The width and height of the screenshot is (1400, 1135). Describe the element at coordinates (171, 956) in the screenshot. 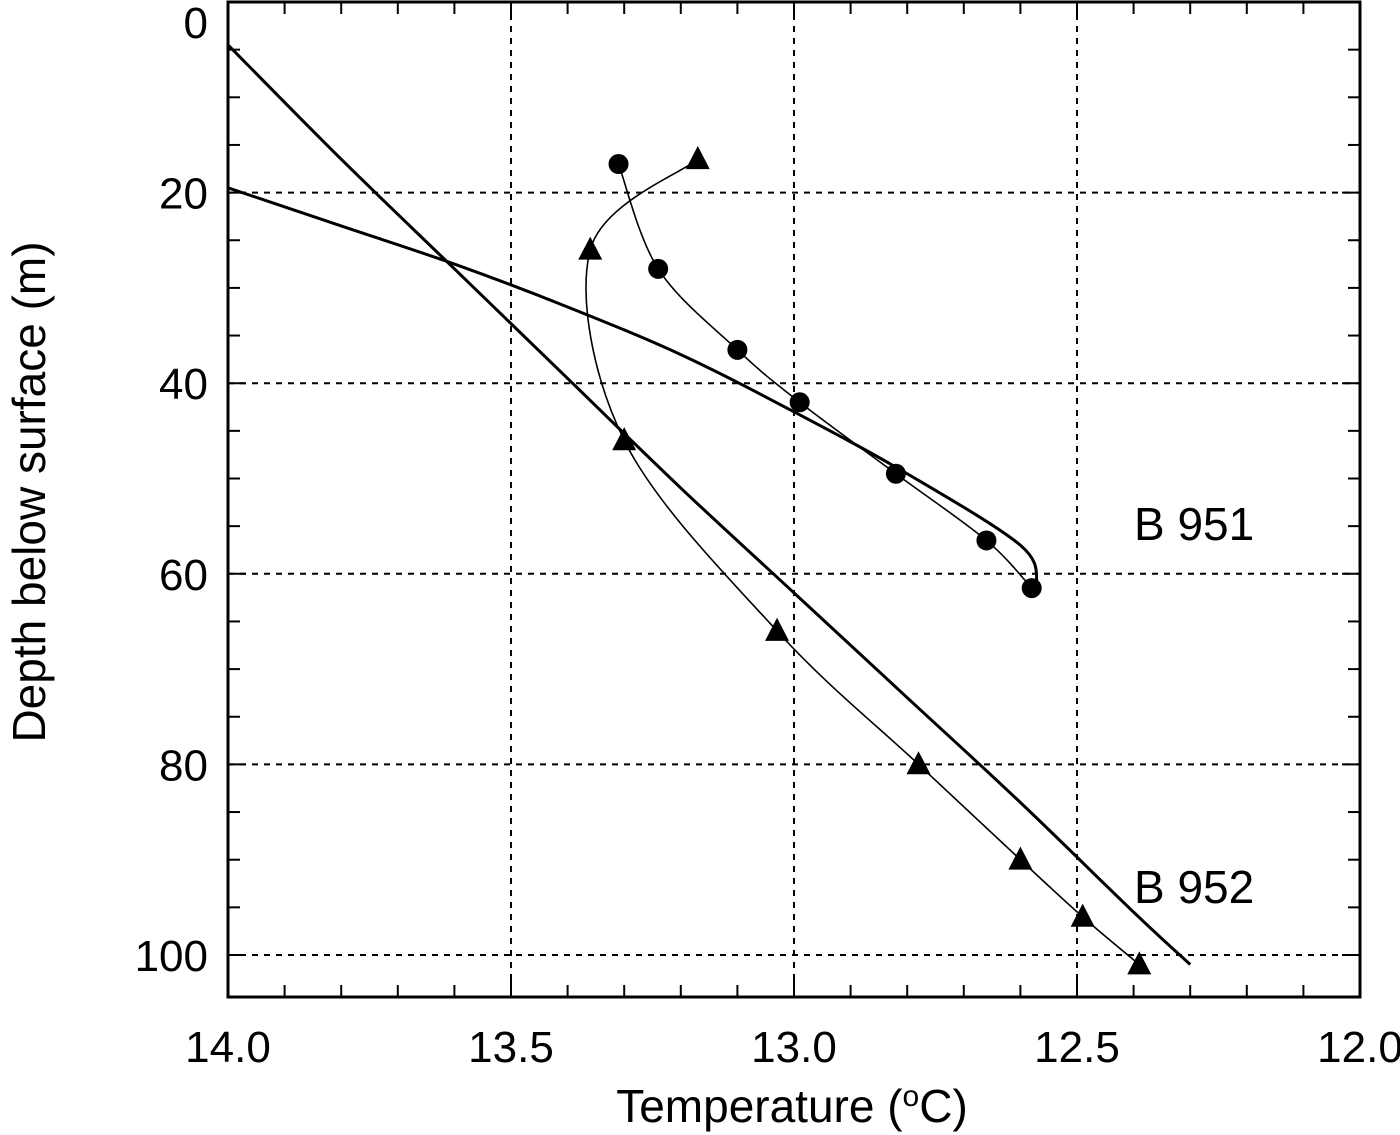

I see `y-tick-label: 100` at that location.